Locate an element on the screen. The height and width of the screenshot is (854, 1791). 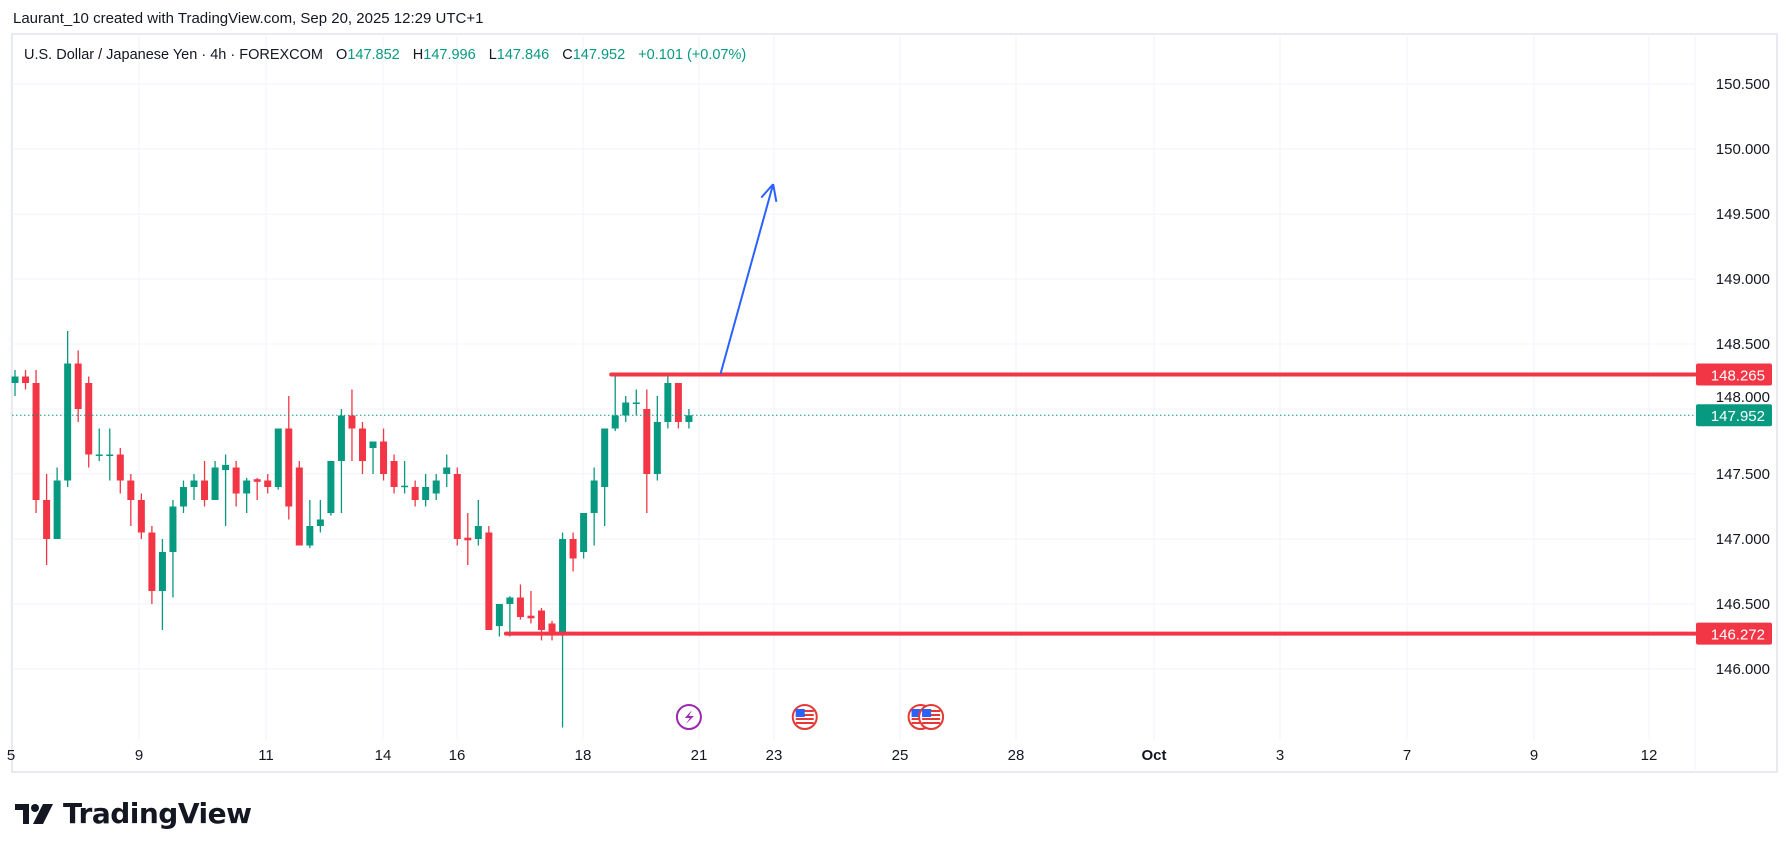
last-price-label: 147.952 is located at coordinates (1738, 416).